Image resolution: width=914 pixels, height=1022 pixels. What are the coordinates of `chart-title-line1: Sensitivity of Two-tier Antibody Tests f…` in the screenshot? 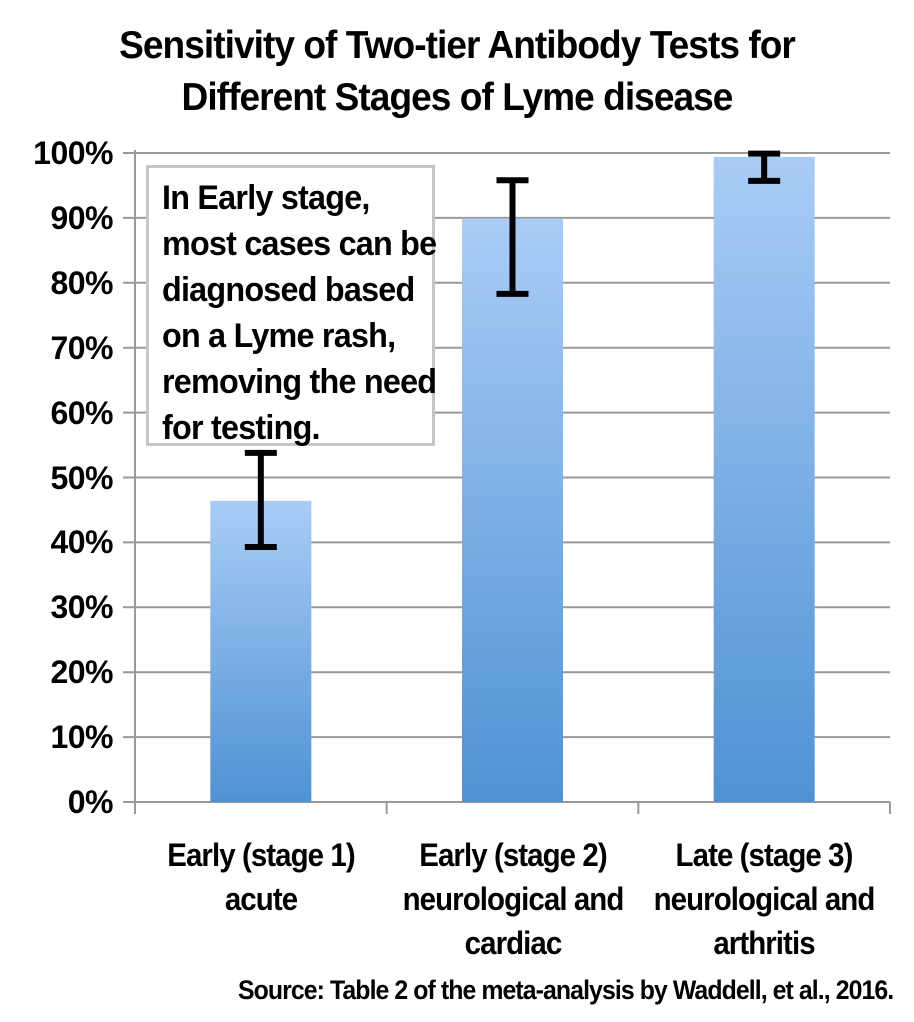 It's located at (457, 45).